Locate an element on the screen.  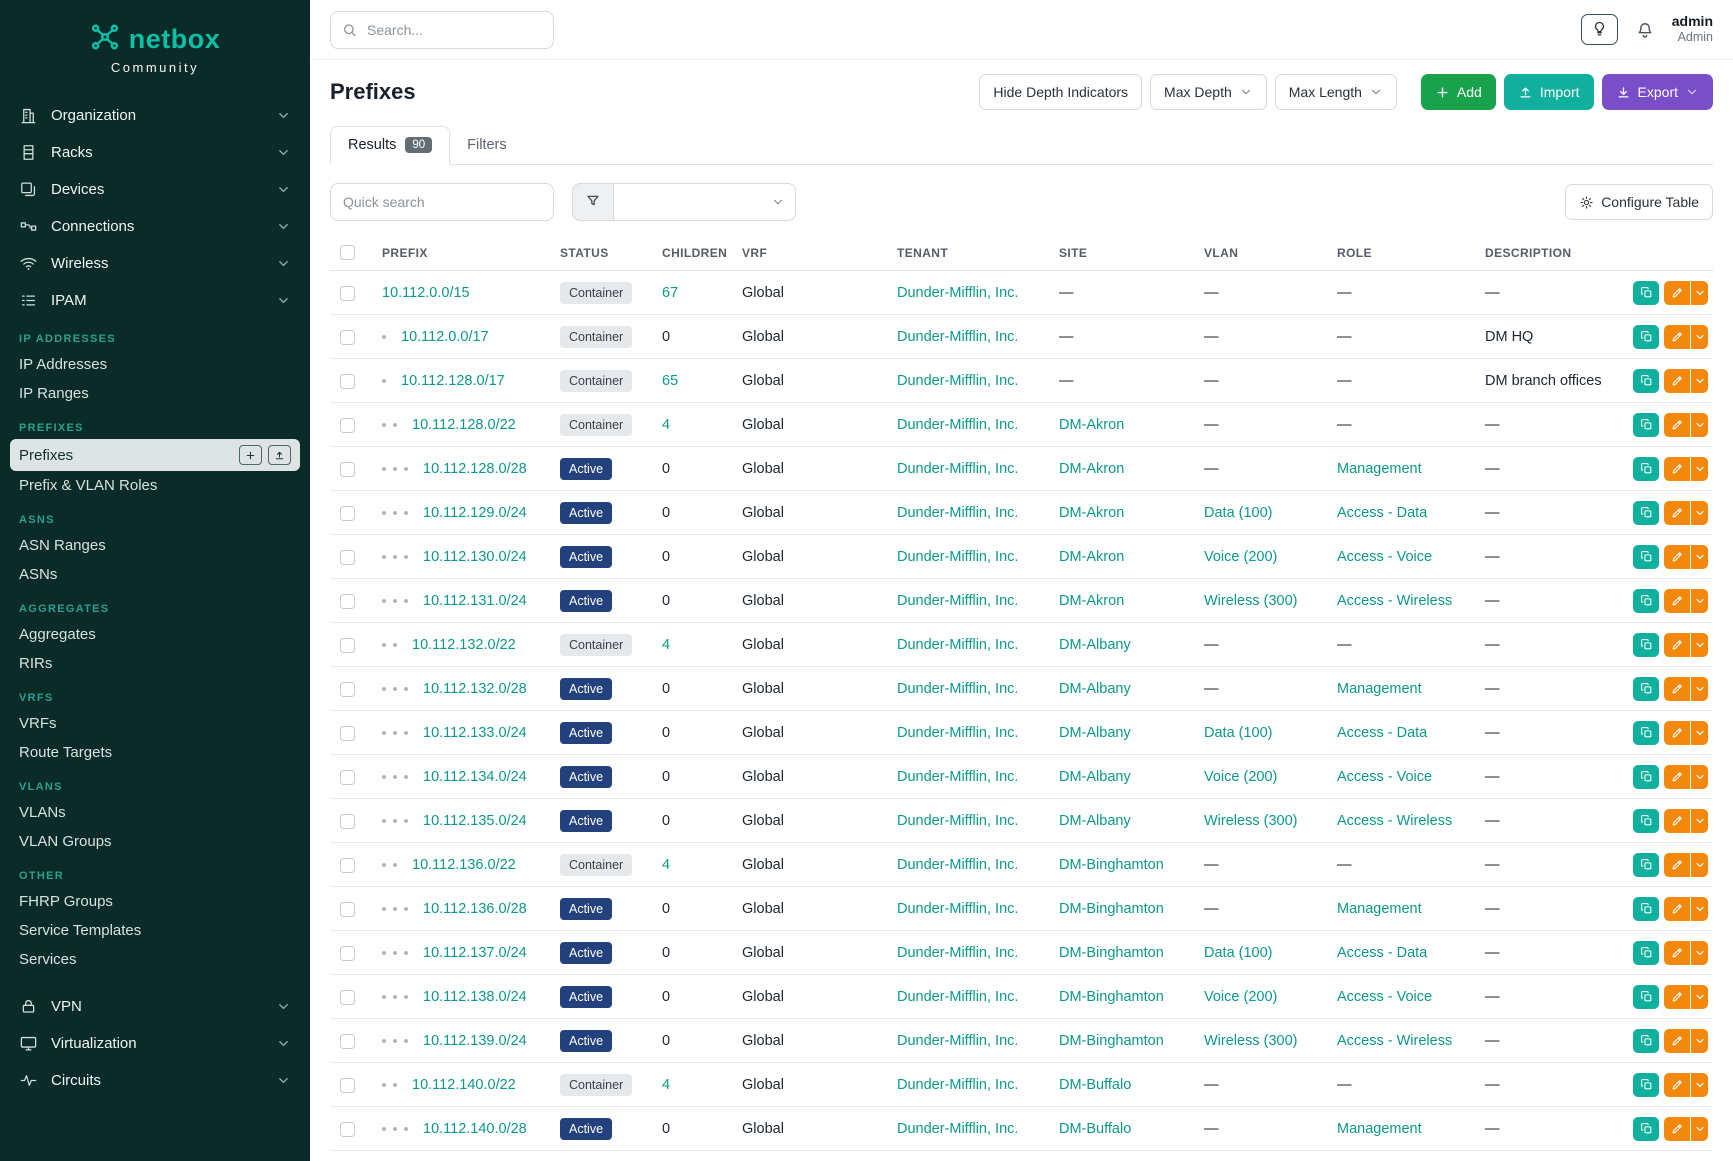
vlan-link: Data (100) is located at coordinates (1238, 952).